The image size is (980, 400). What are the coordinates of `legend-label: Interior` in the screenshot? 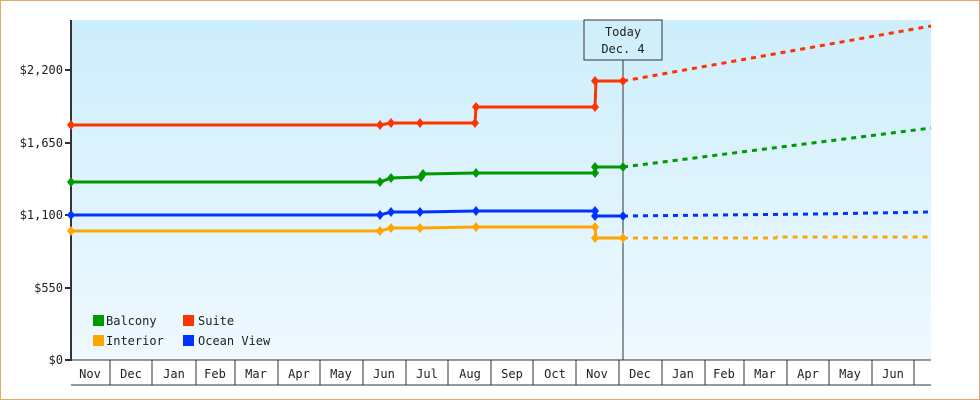 It's located at (135, 341).